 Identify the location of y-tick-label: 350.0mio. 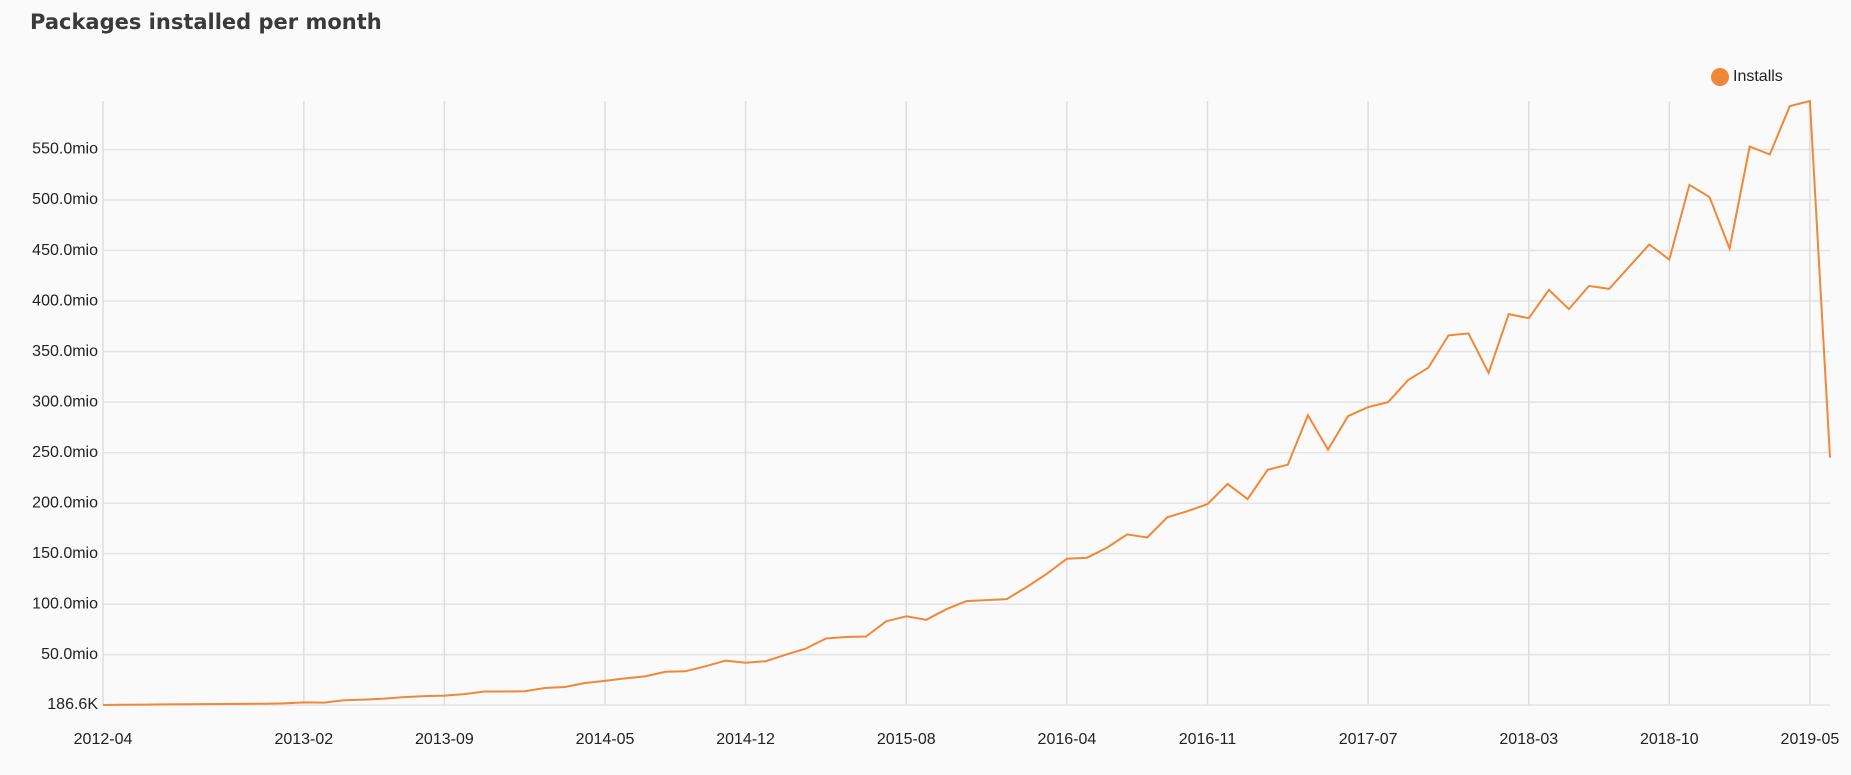
(65, 351).